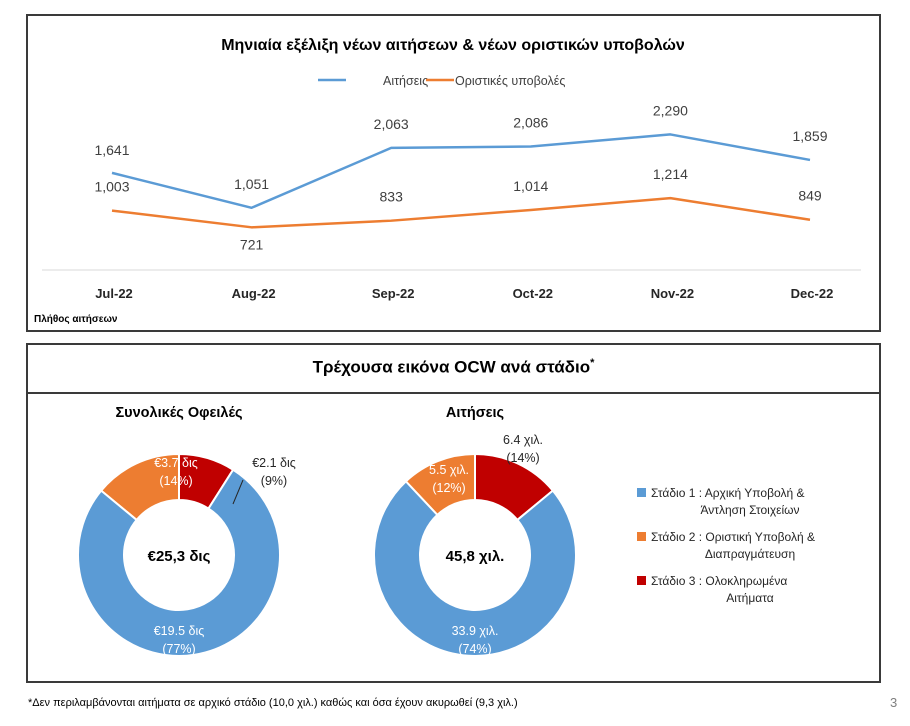 This screenshot has height=726, width=910. What do you see at coordinates (274, 463) in the screenshot?
I see `donut-1-label-3: €2.1 δις` at bounding box center [274, 463].